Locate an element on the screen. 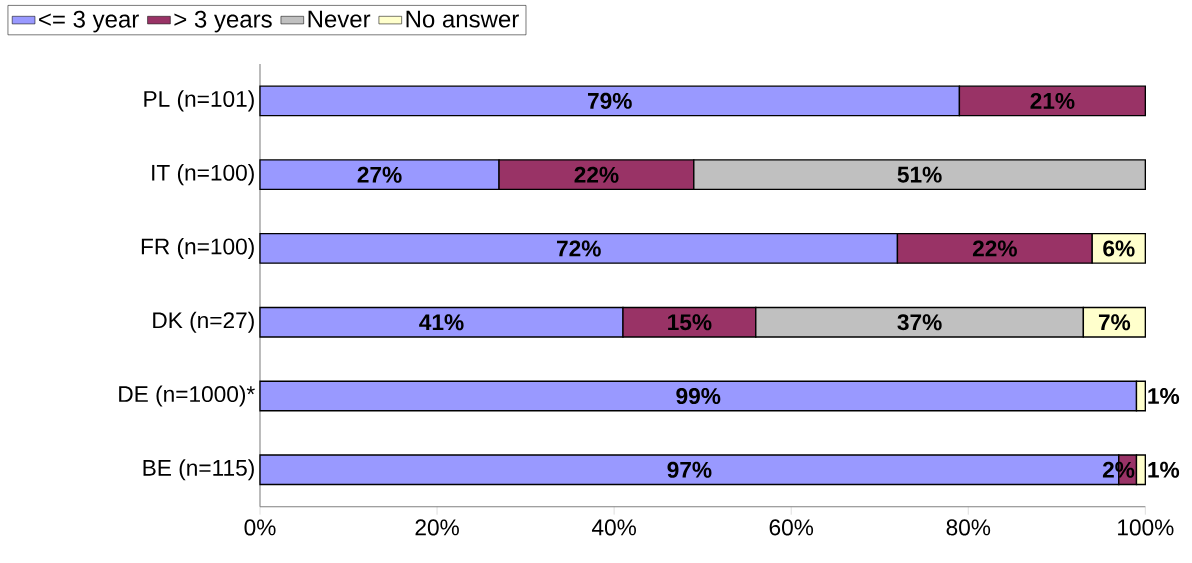 The height and width of the screenshot is (563, 1192). data-label: 99% is located at coordinates (698, 396).